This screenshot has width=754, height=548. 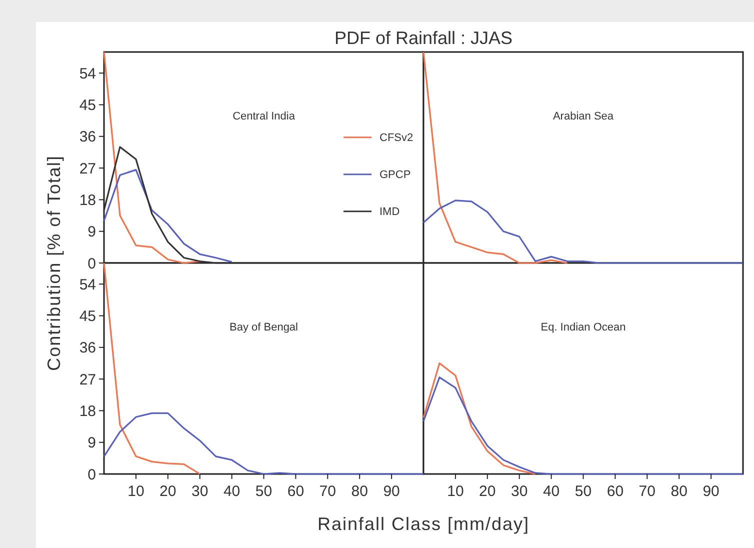 What do you see at coordinates (264, 328) in the screenshot?
I see `text: Bay of Bengal` at bounding box center [264, 328].